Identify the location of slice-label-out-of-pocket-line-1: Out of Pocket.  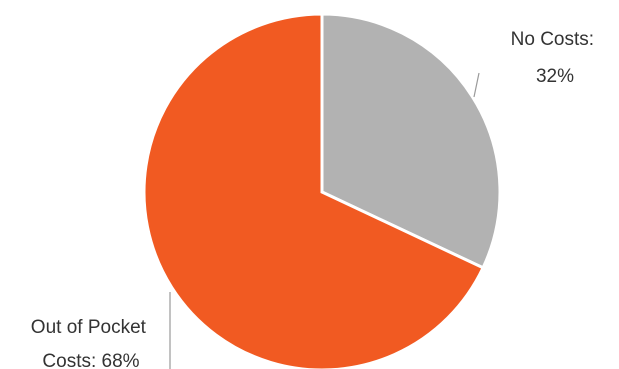
(89, 327).